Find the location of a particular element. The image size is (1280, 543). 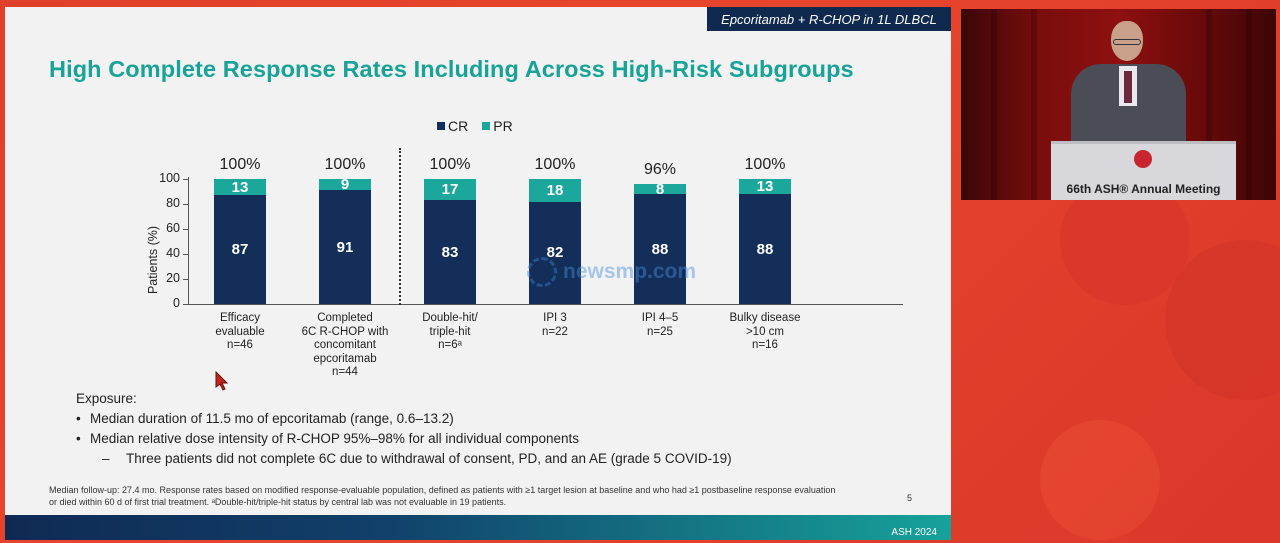

subgroup-divider is located at coordinates (400, 226).